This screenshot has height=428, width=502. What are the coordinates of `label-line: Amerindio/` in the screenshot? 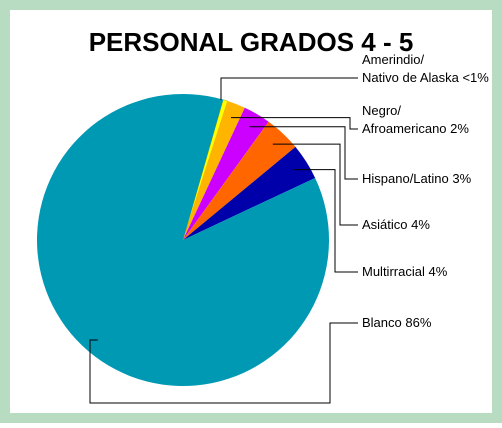 It's located at (393, 59).